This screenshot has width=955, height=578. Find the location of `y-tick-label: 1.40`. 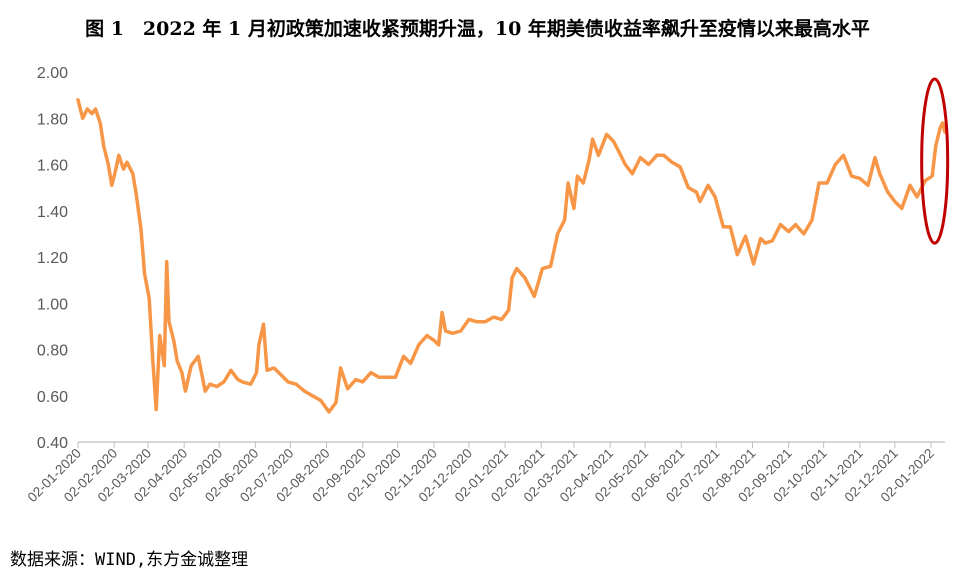

y-tick-label: 1.40 is located at coordinates (52, 212).